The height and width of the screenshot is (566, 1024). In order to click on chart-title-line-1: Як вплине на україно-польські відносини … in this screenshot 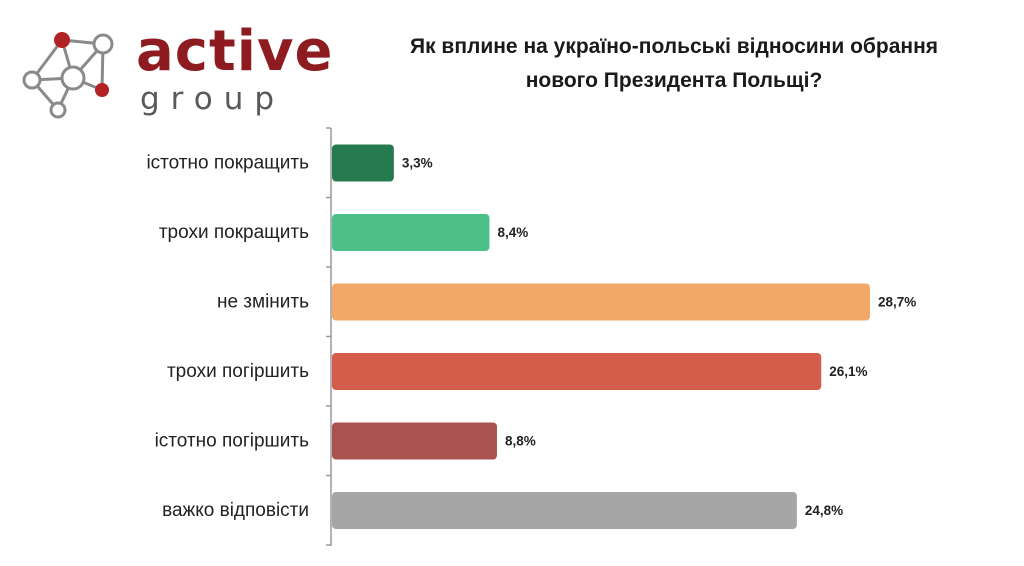, I will do `click(674, 46)`.